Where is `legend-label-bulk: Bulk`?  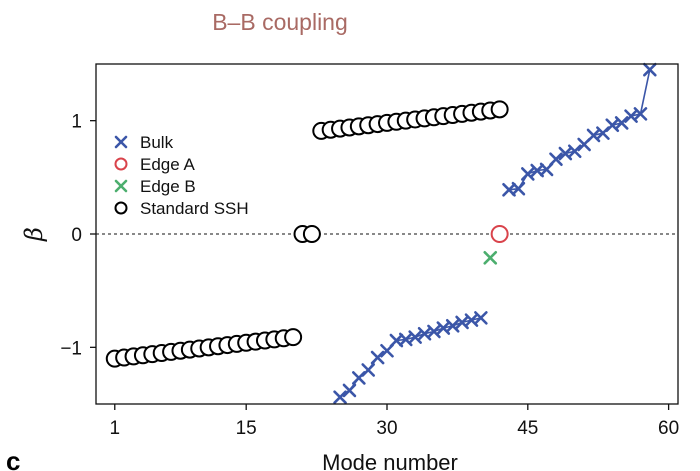
legend-label-bulk: Bulk is located at coordinates (157, 142).